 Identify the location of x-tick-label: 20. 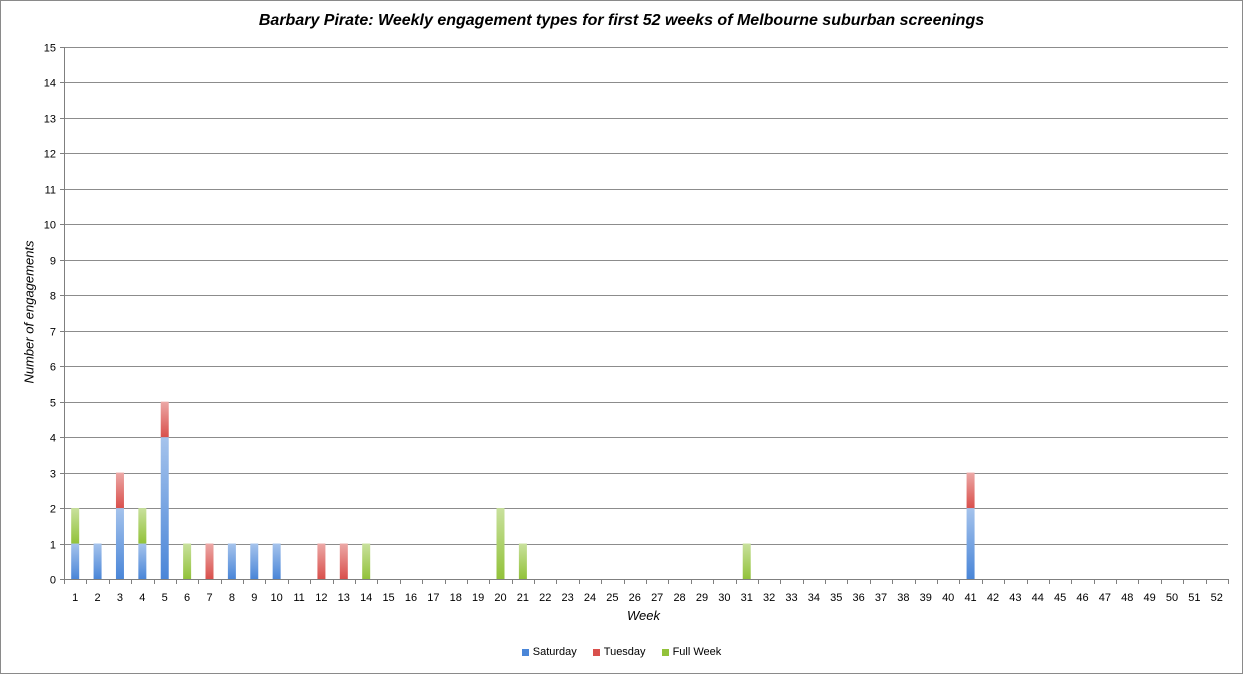
(500, 598).